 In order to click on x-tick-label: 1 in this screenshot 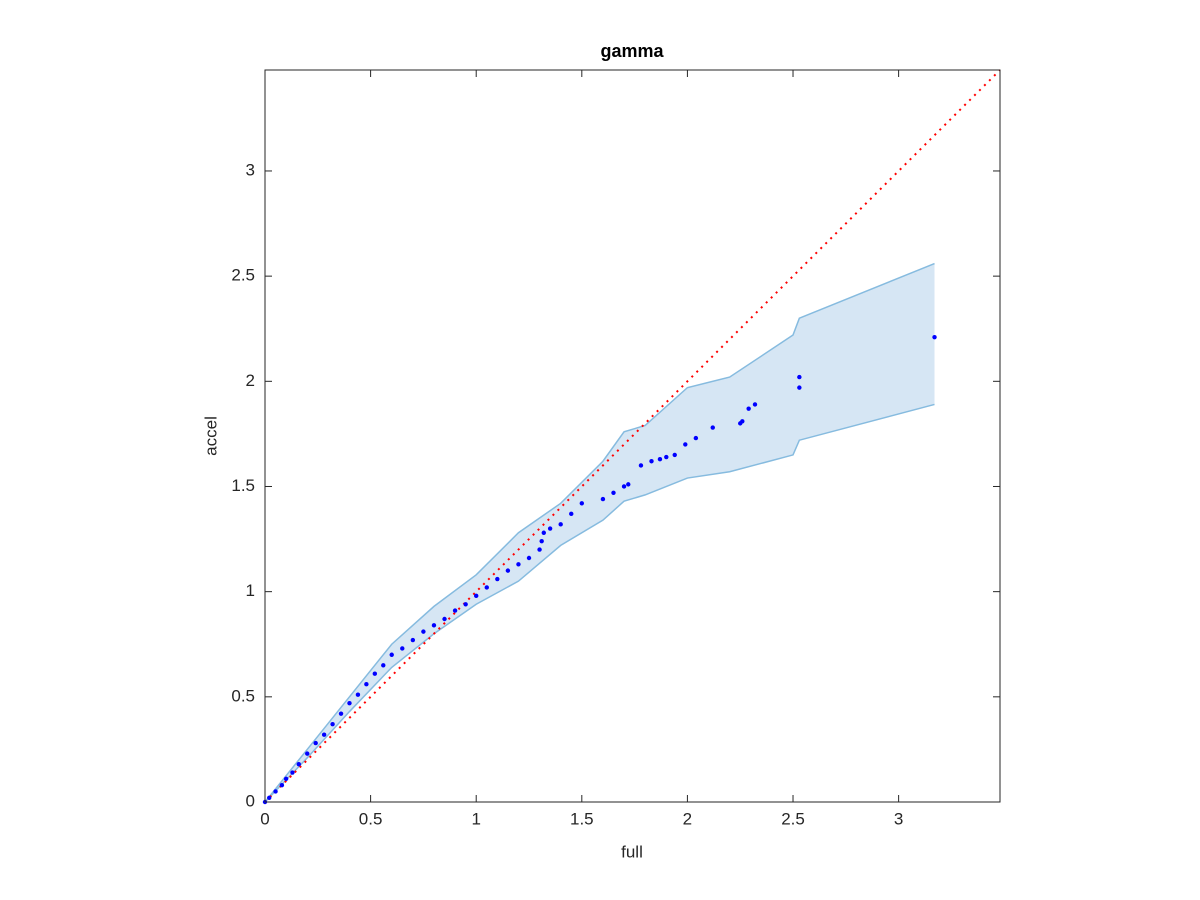, I will do `click(475, 818)`.